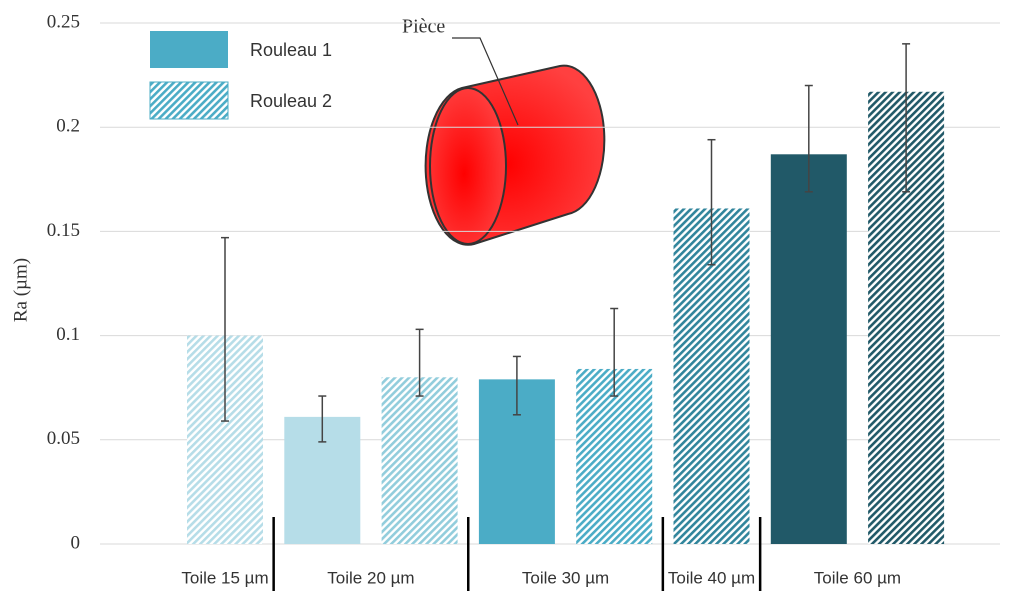  Describe the element at coordinates (63, 230) in the screenshot. I see `y-tick-label: 0.15` at that location.